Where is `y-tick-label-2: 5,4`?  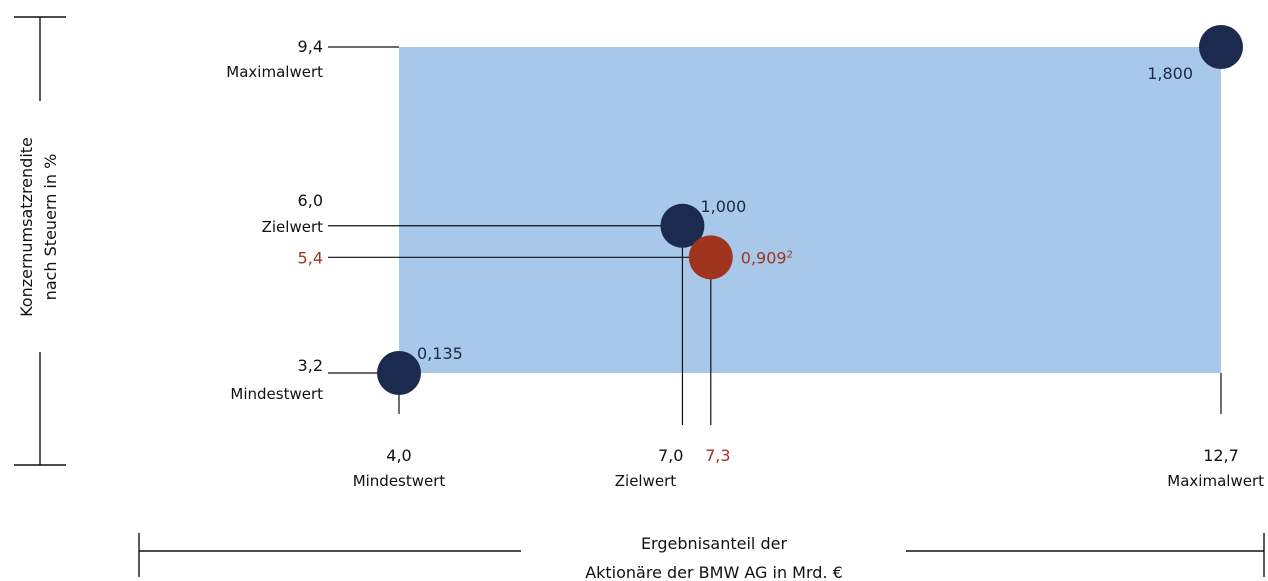 y-tick-label-2: 5,4 is located at coordinates (310, 257).